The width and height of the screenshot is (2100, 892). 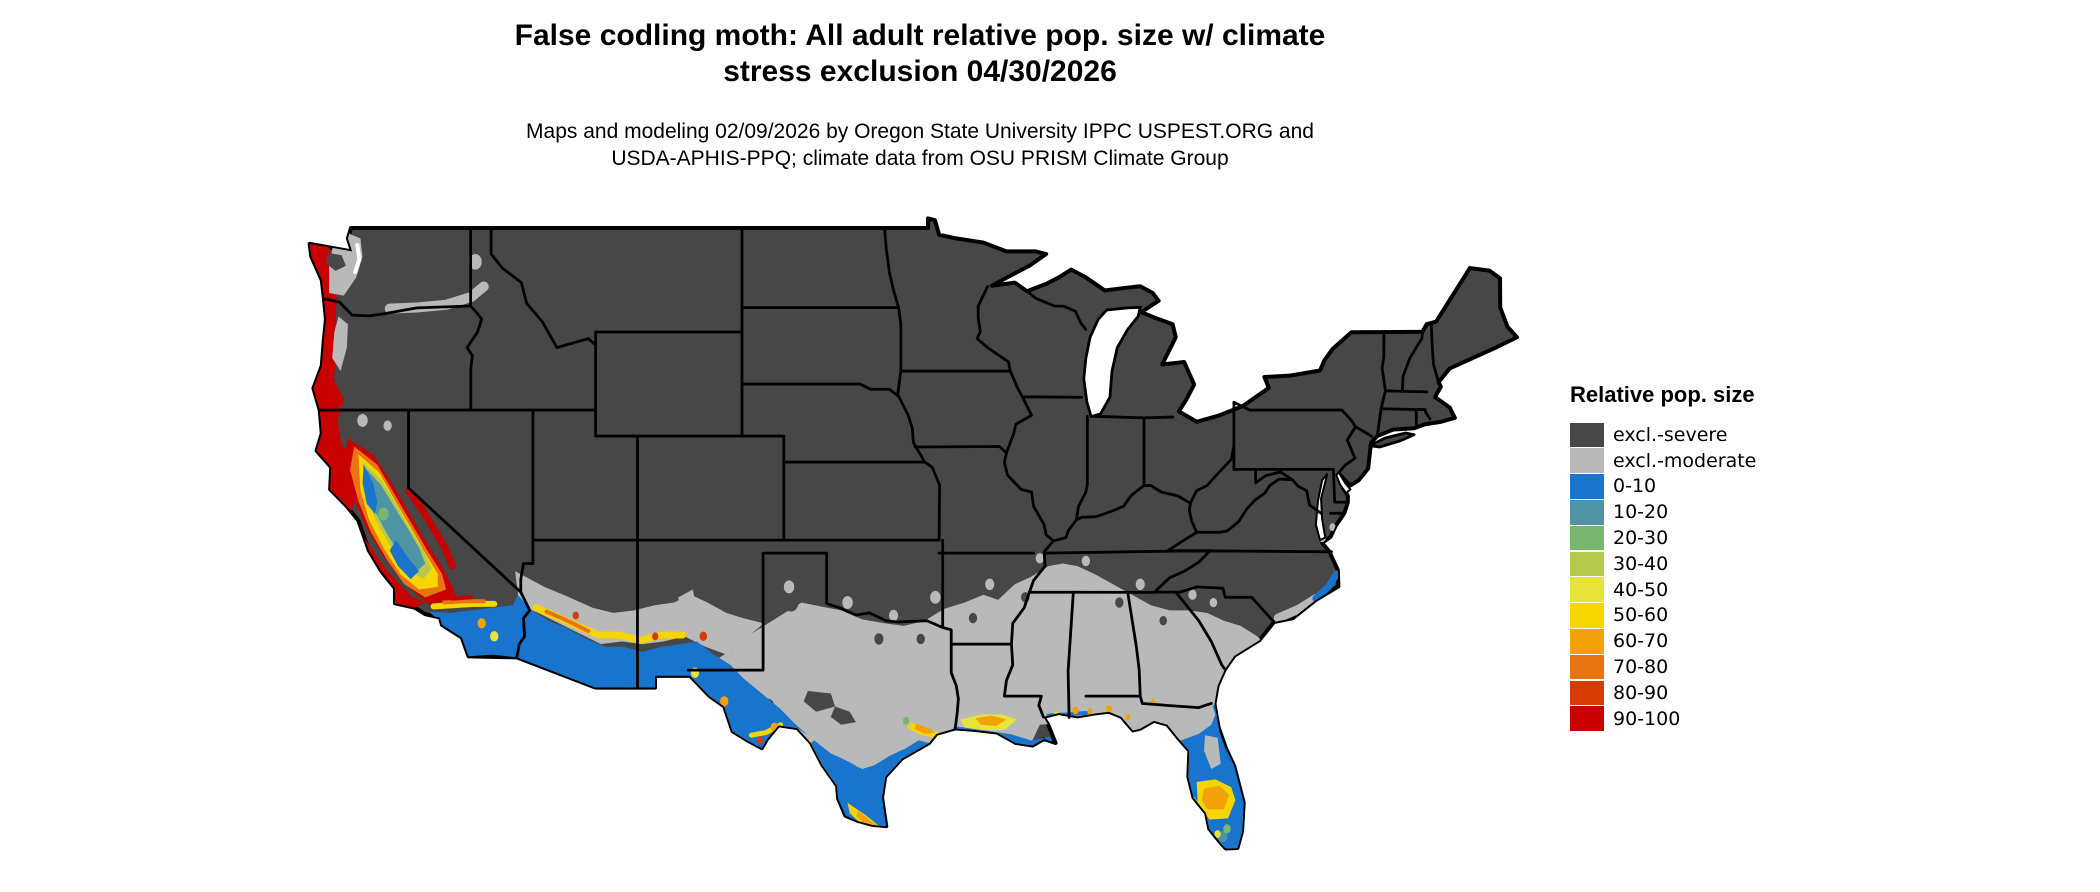 What do you see at coordinates (1297, 609) in the screenshot?
I see `map-region-nc-coast-moderate` at bounding box center [1297, 609].